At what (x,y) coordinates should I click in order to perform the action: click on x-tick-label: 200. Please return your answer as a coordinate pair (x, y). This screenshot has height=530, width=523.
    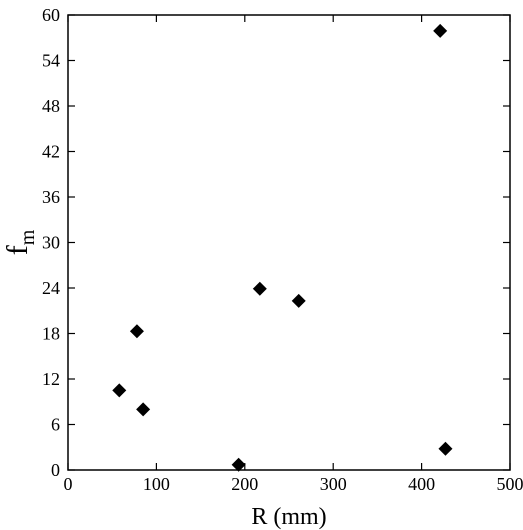
    Looking at the image, I should click on (244, 484).